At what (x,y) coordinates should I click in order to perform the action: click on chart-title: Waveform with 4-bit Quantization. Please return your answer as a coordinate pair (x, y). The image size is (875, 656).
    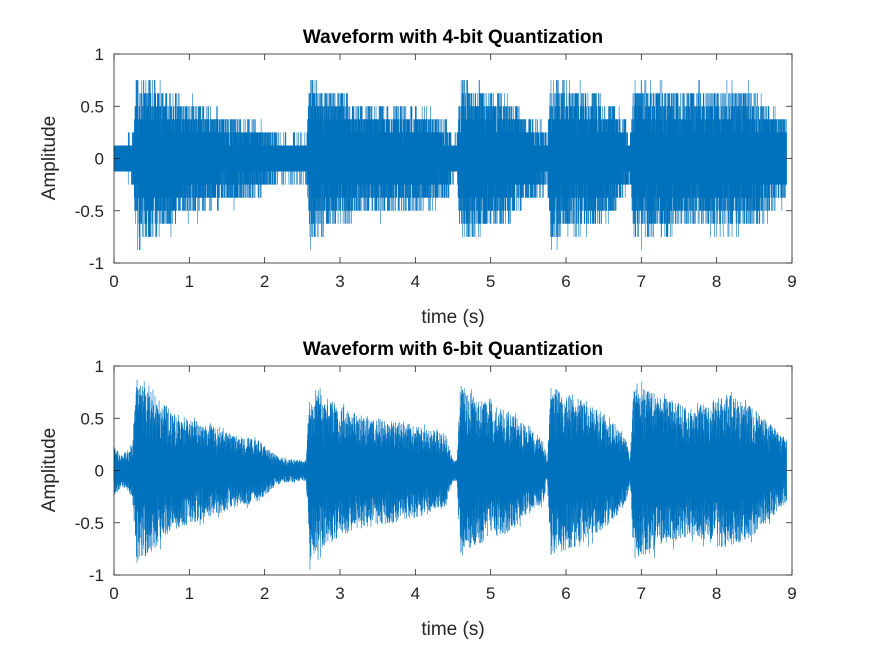
    Looking at the image, I should click on (453, 37).